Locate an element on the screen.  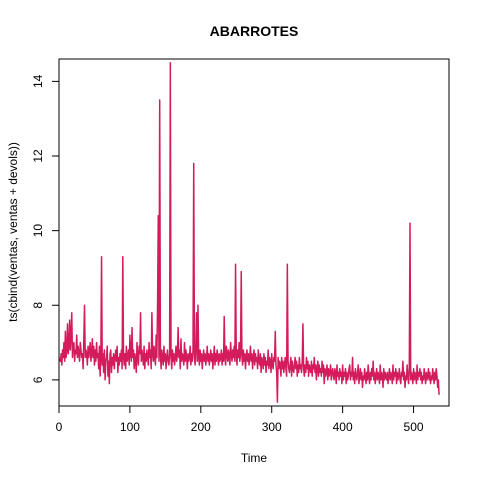
y-tick-label: 12 is located at coordinates (38, 156).